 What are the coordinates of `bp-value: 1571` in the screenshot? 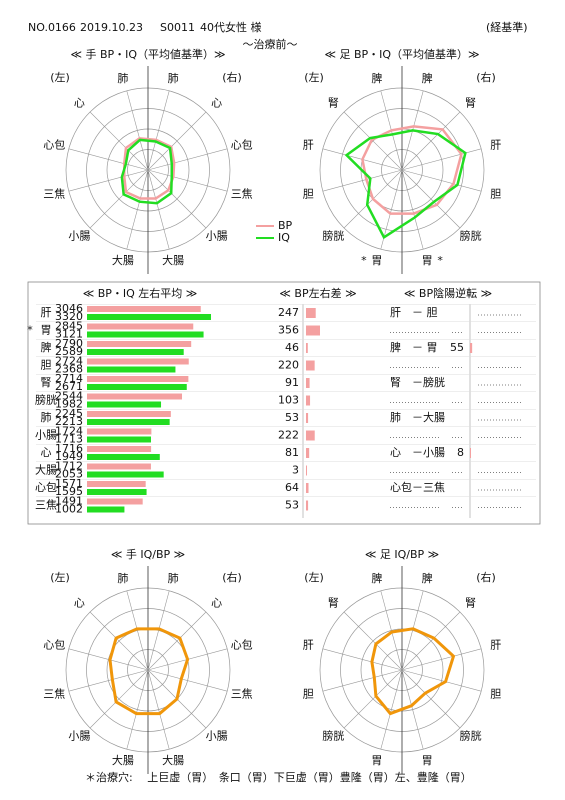 It's located at (69, 483).